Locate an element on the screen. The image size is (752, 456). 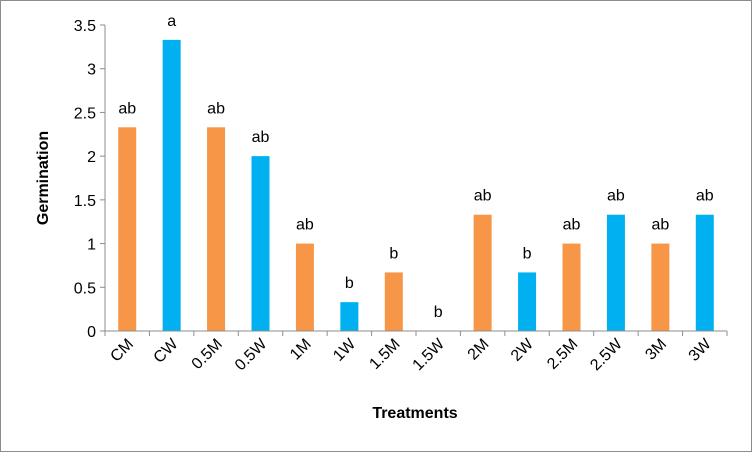
y-tick-label: 0 is located at coordinates (91, 332).